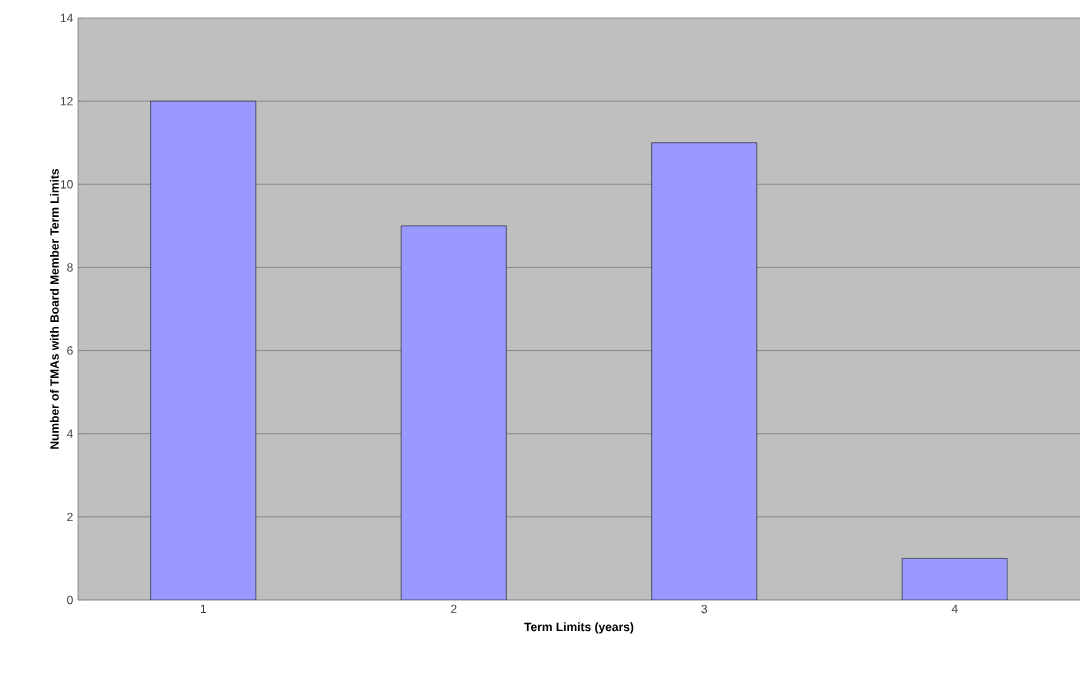  Describe the element at coordinates (579, 628) in the screenshot. I see `x-axis-title: Term Limits (years)` at that location.